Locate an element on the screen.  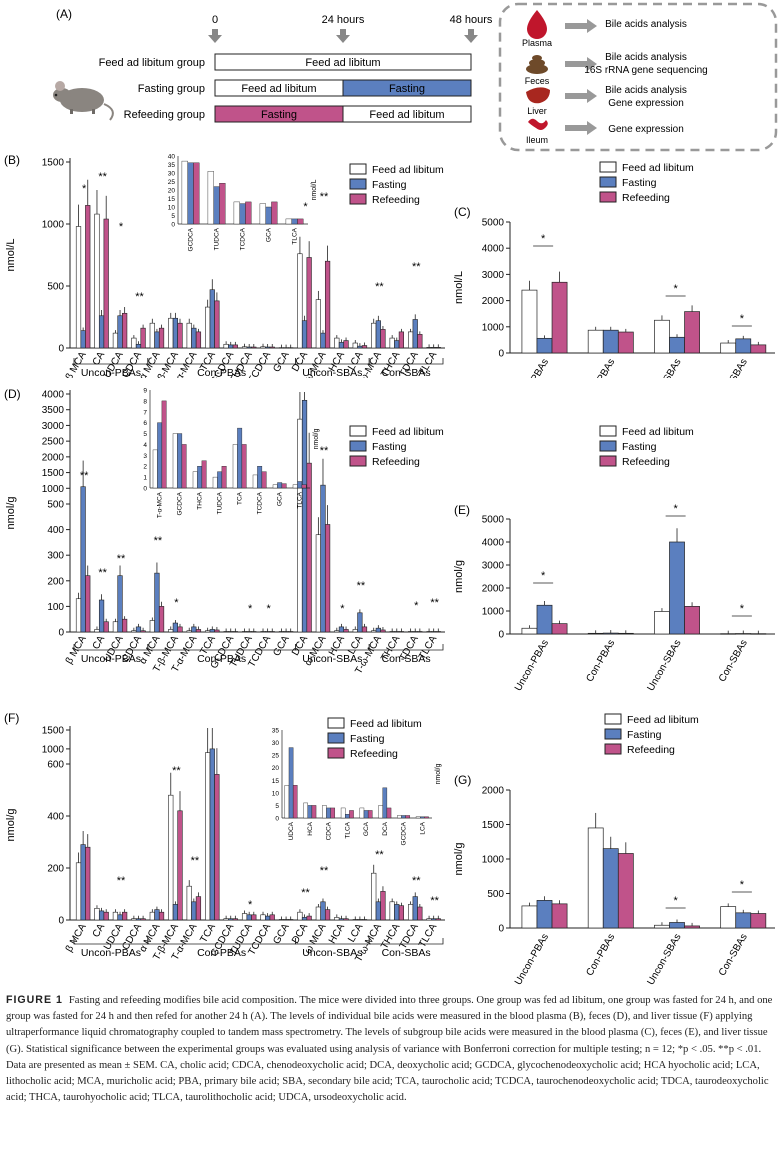
chartD-legend-label-2: Refeeding is located at coordinates (396, 462).